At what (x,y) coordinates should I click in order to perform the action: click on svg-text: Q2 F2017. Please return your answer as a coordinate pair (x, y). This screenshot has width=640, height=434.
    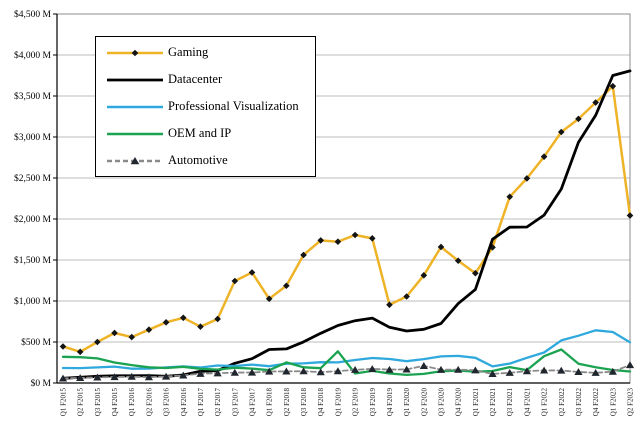
    Looking at the image, I should click on (218, 402).